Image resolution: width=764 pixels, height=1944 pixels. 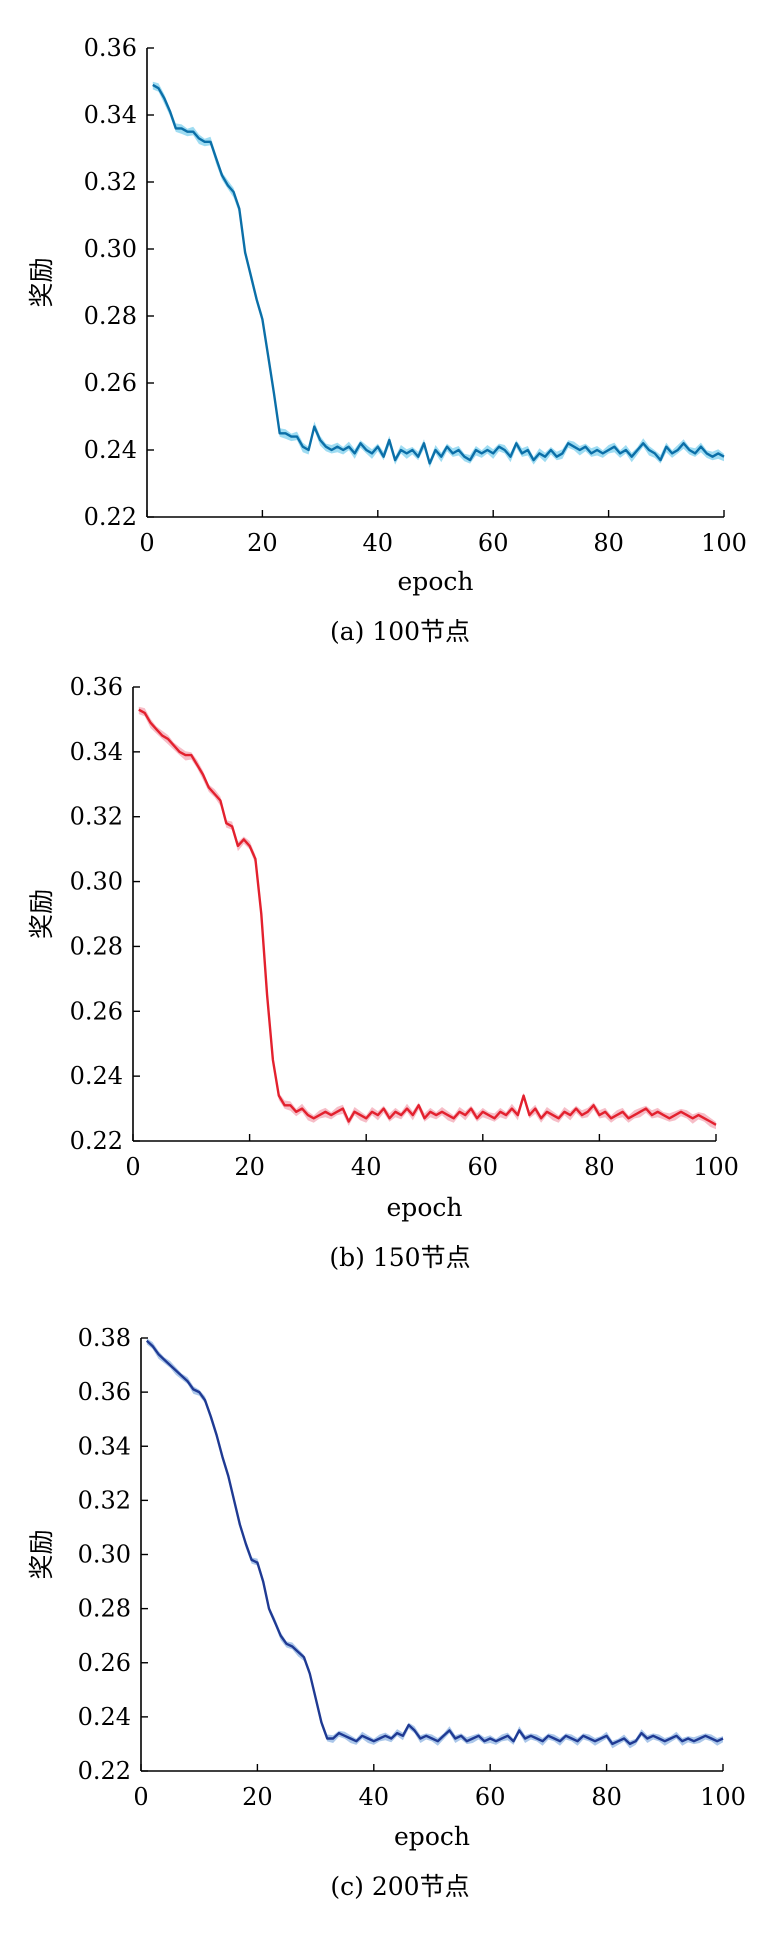 What do you see at coordinates (399, 1886) in the screenshot?
I see `panel-caption: (c) 200节点` at bounding box center [399, 1886].